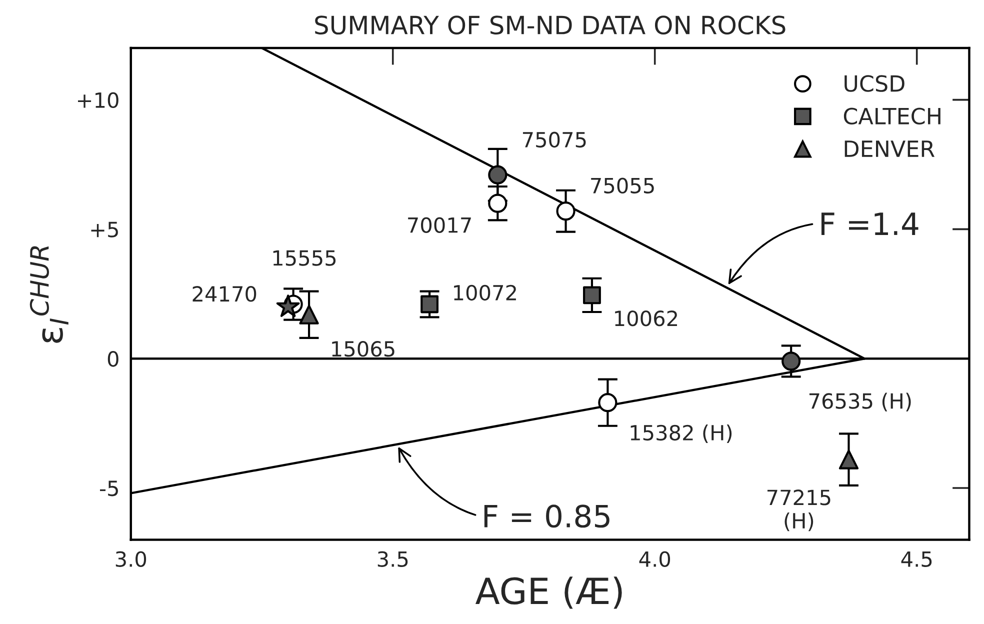 The image size is (984, 624). Describe the element at coordinates (224, 294) in the screenshot. I see `annotation: 24170` at that location.